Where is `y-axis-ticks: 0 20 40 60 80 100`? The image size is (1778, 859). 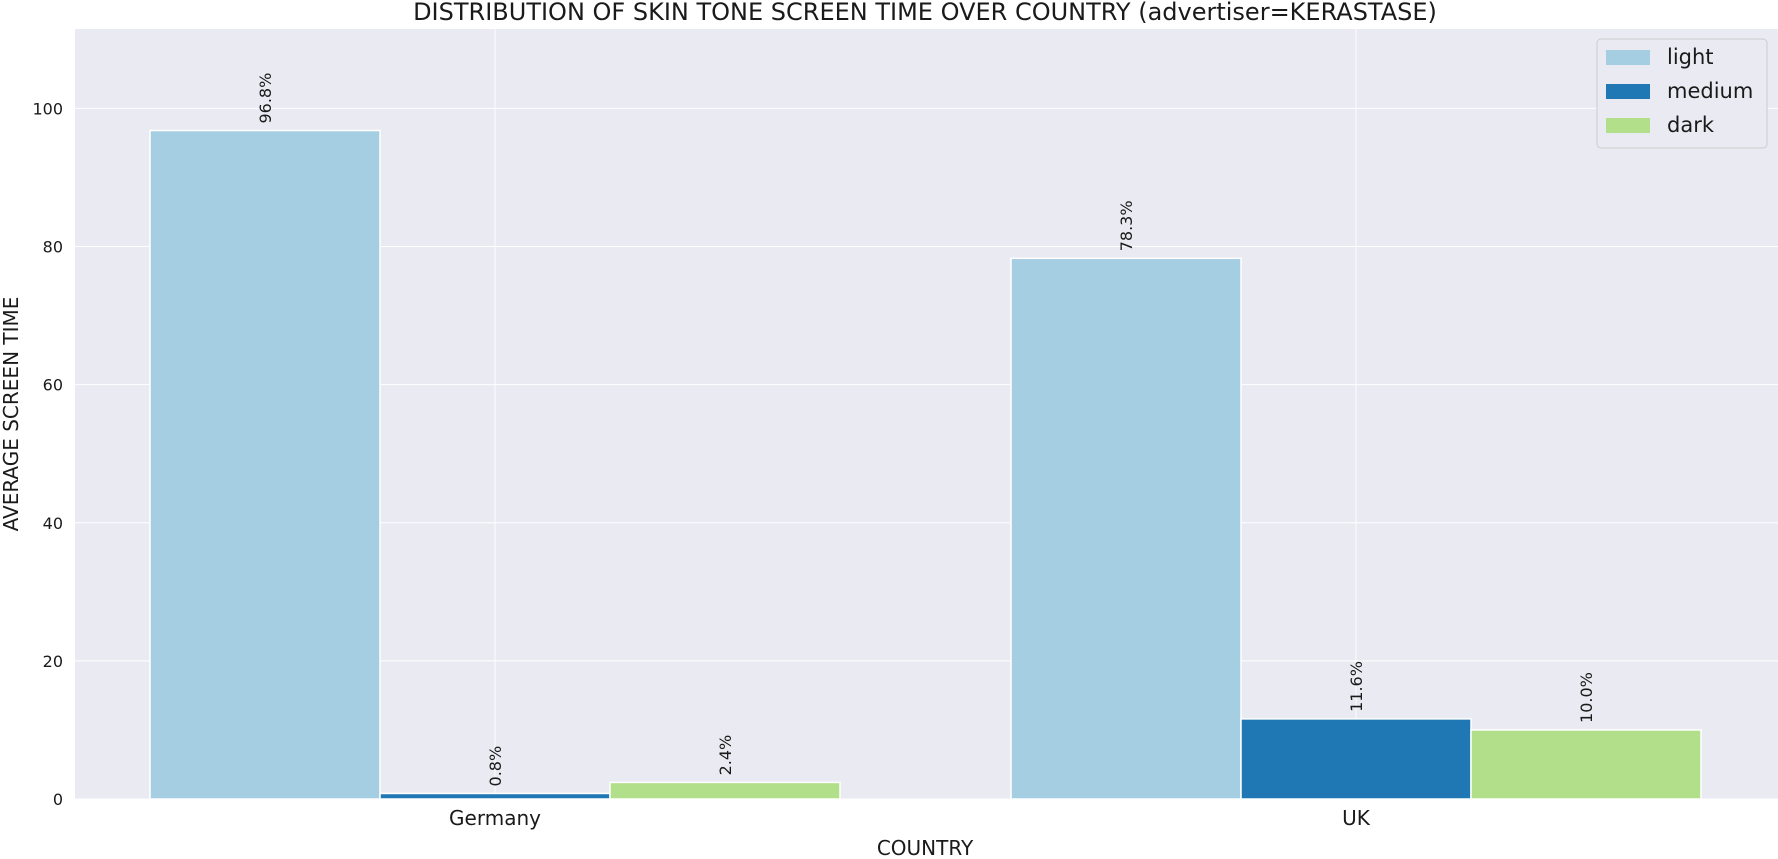
y-axis-ticks: 0 20 40 60 80 100 is located at coordinates (47, 454).